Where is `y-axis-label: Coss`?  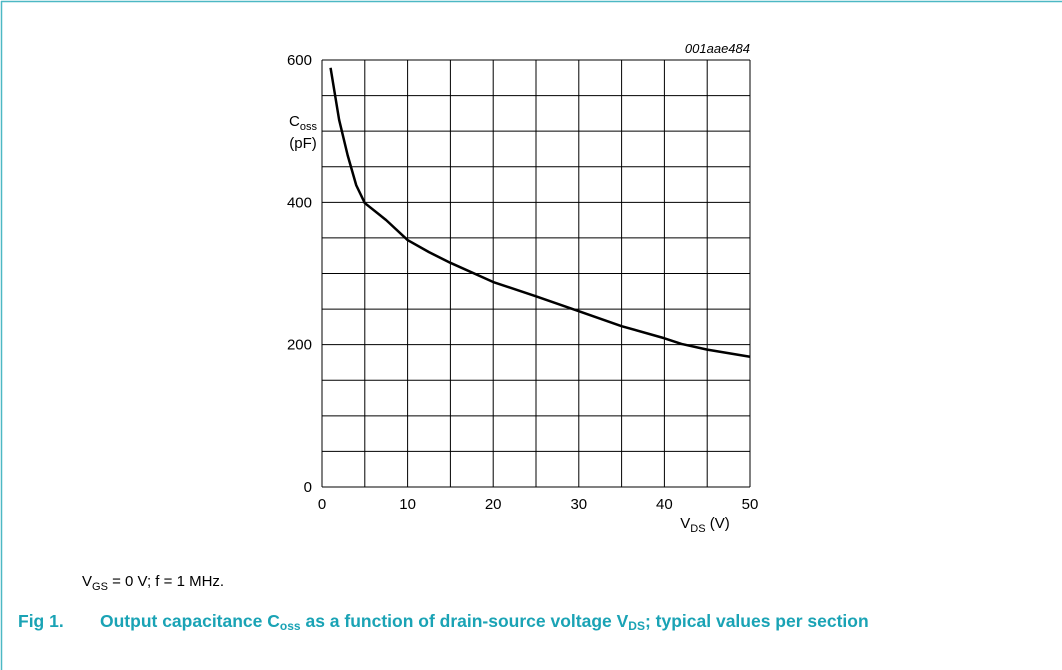 y-axis-label: Coss is located at coordinates (303, 123).